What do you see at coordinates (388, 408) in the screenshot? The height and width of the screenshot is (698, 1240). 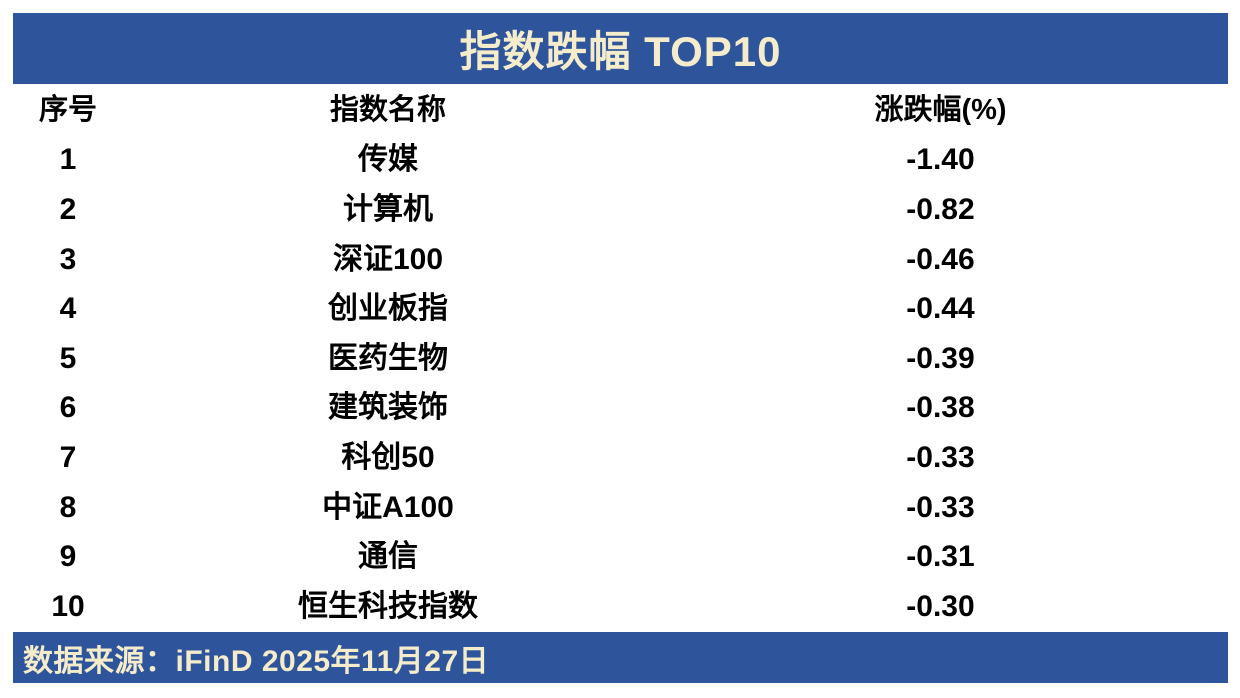 I see `index-name-cell: 建筑装饰` at bounding box center [388, 408].